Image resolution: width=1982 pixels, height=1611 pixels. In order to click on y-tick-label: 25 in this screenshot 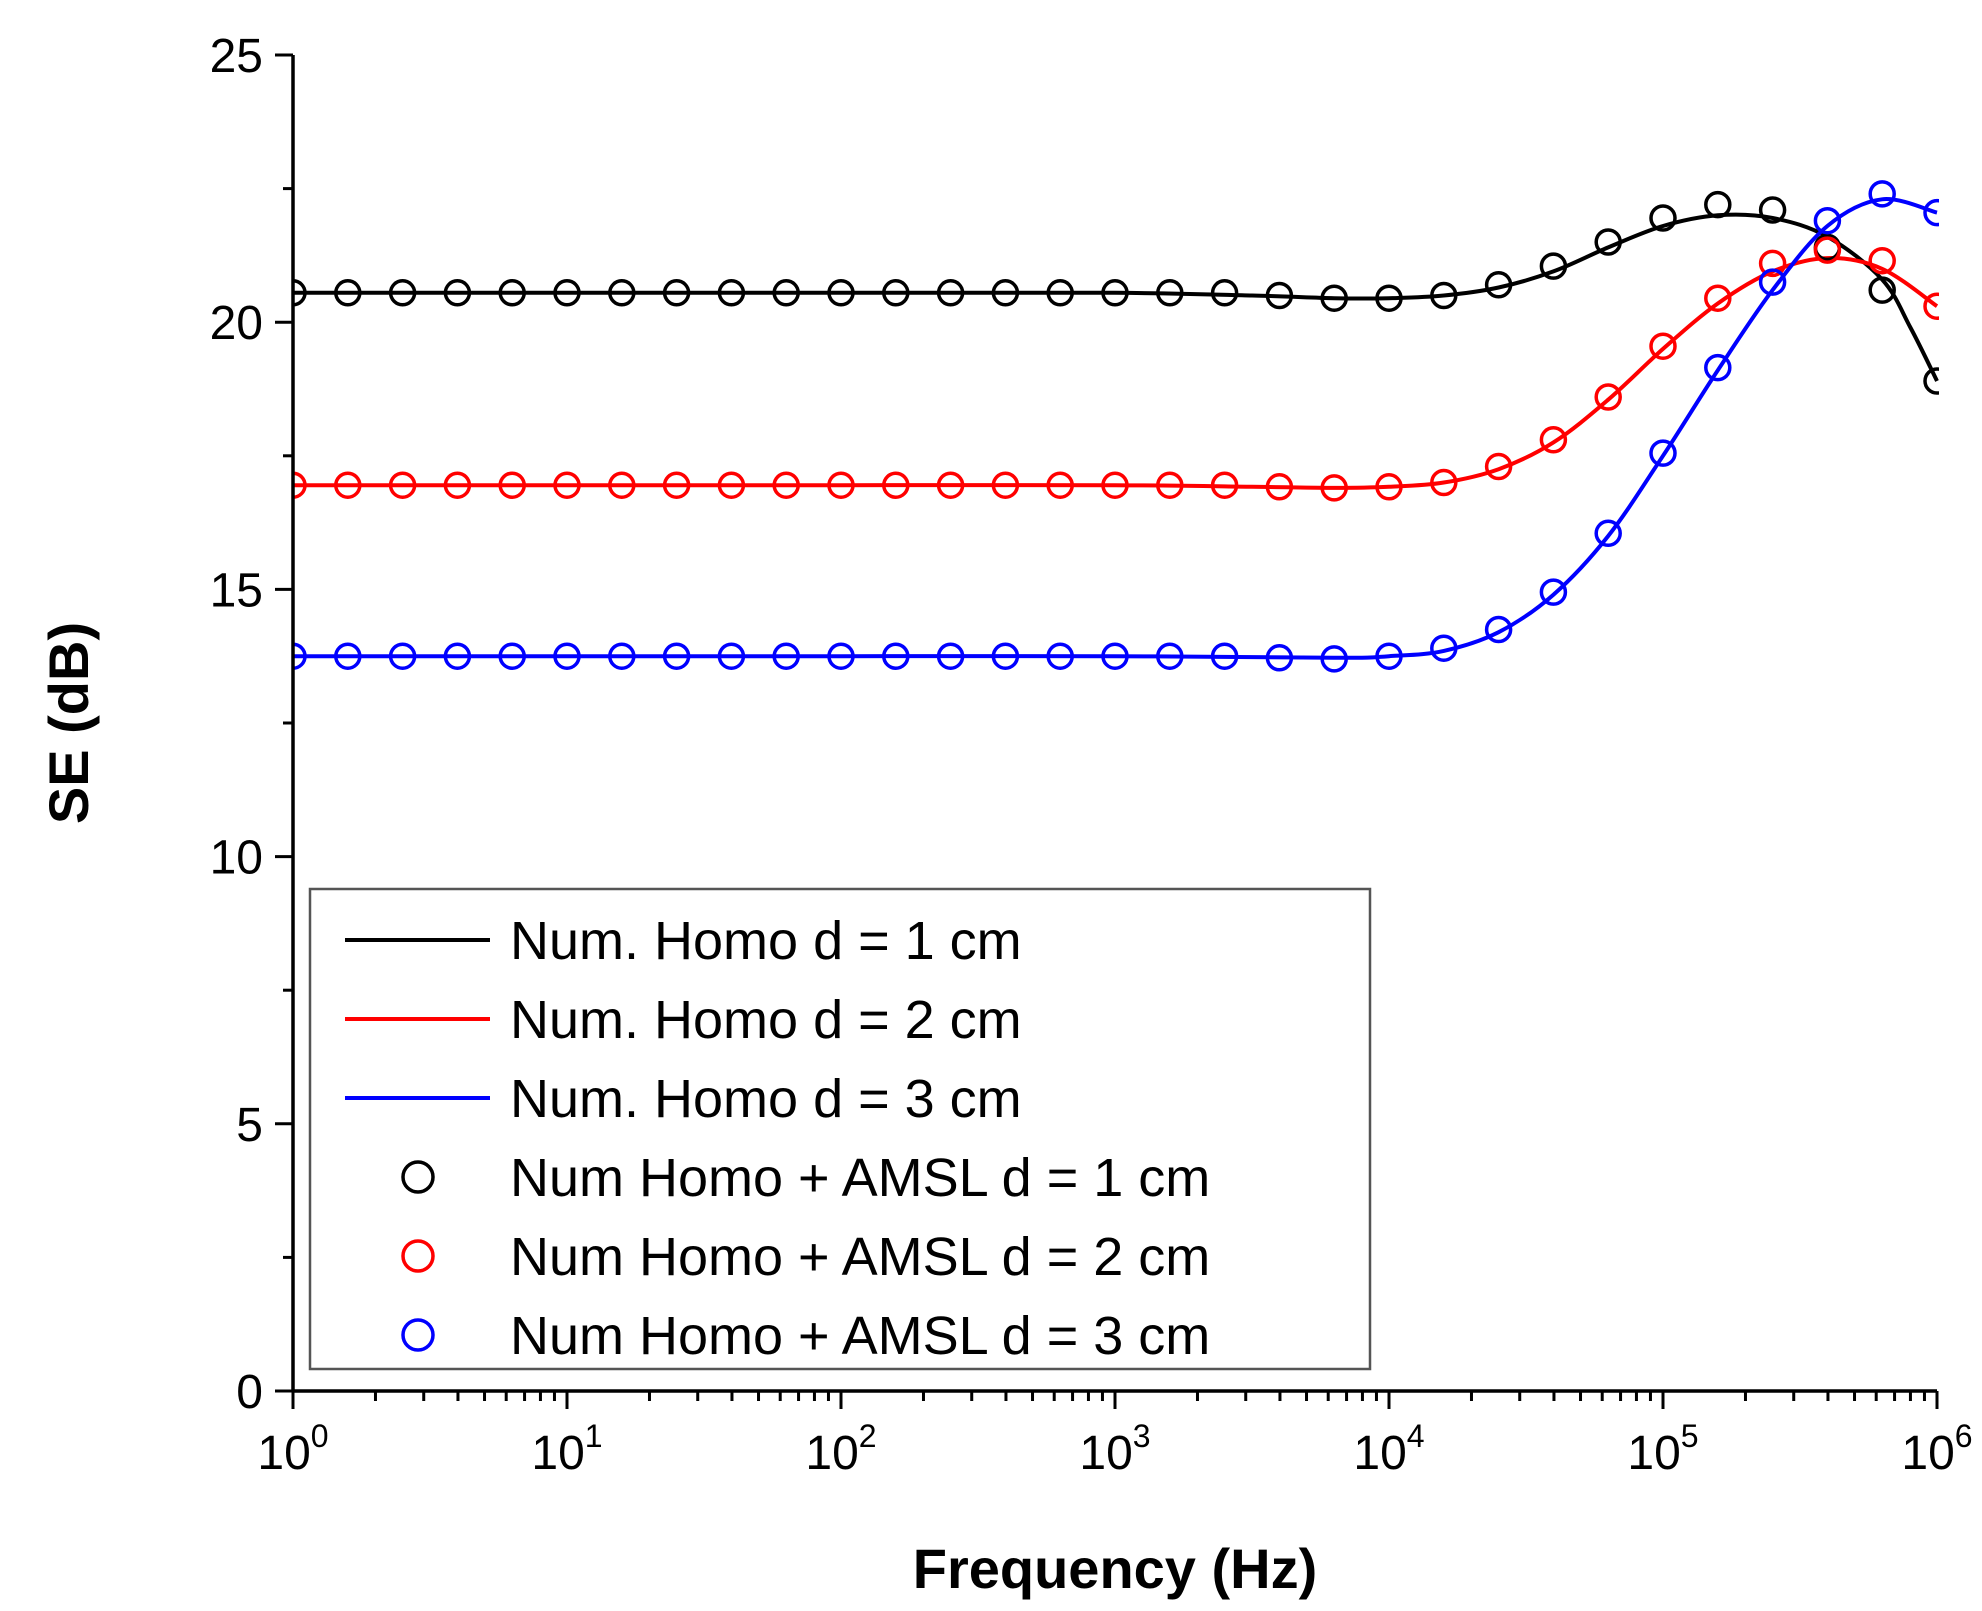, I will do `click(236, 56)`.